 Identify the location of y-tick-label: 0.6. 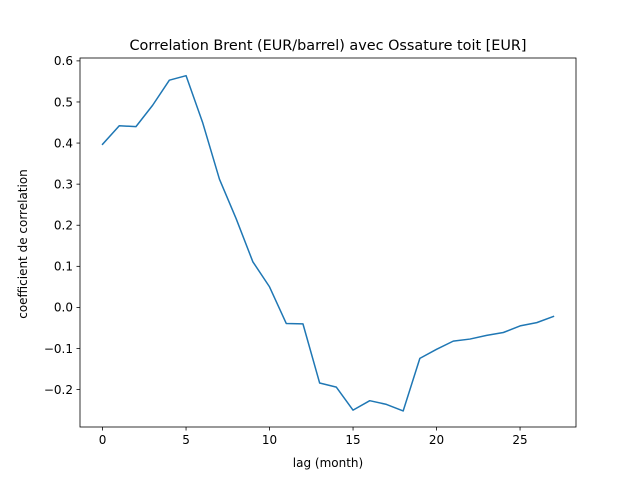
(63, 61).